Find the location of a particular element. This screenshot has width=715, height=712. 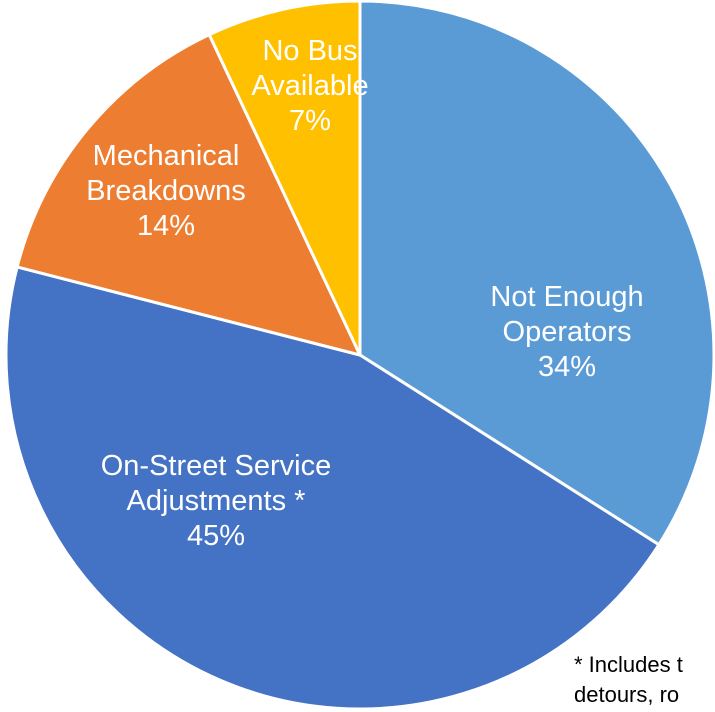

slice-category-label: Operators is located at coordinates (567, 332).